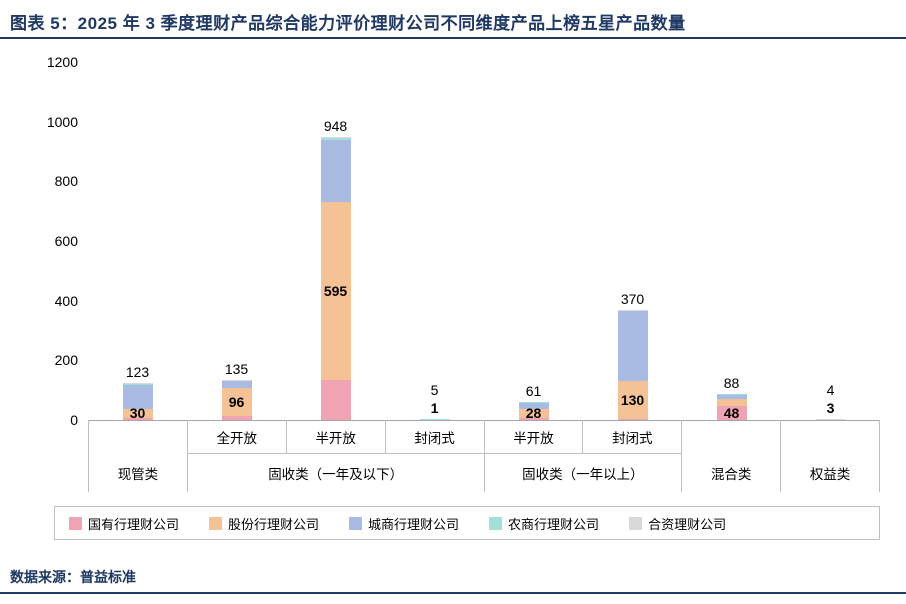 Image resolution: width=906 pixels, height=604 pixels. What do you see at coordinates (830, 474) in the screenshot?
I see `axis-group-label: 权益类` at bounding box center [830, 474].